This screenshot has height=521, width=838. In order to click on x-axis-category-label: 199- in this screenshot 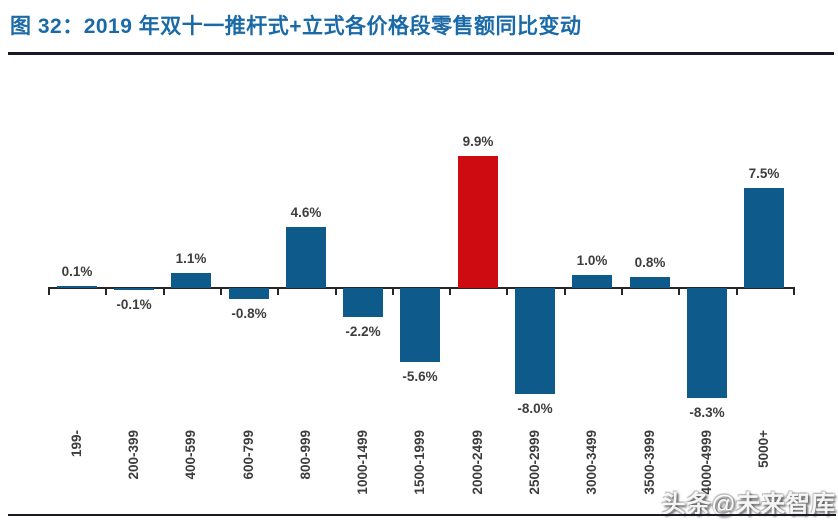, I will do `click(76, 444)`.